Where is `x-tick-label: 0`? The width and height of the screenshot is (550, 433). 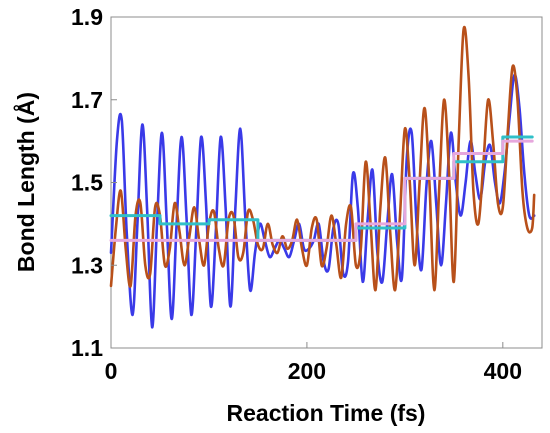 x-tick-label: 0 is located at coordinates (111, 371).